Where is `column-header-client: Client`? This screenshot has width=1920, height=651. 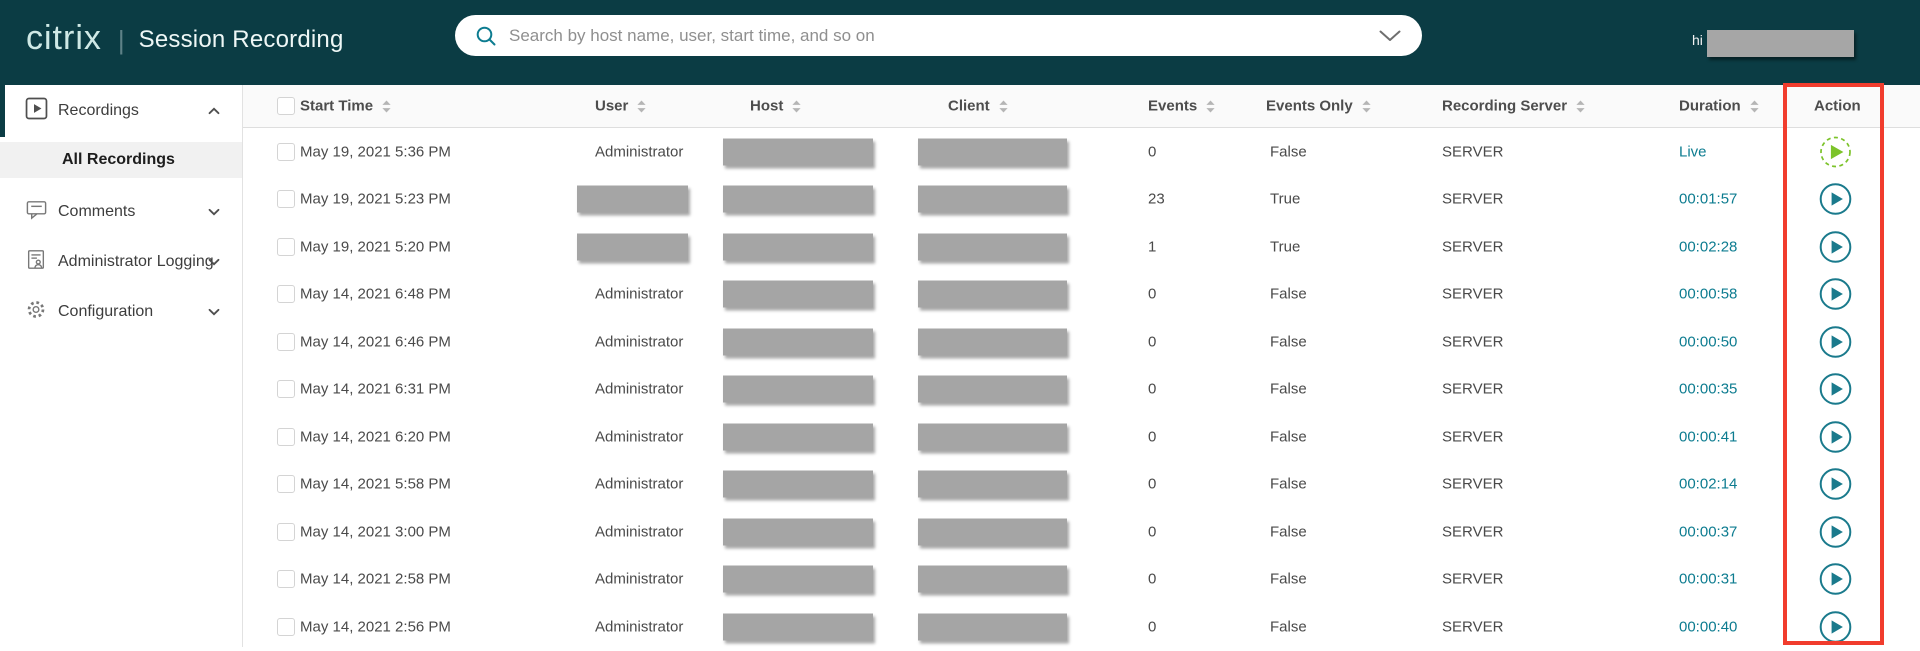
column-header-client: Client is located at coordinates (978, 106).